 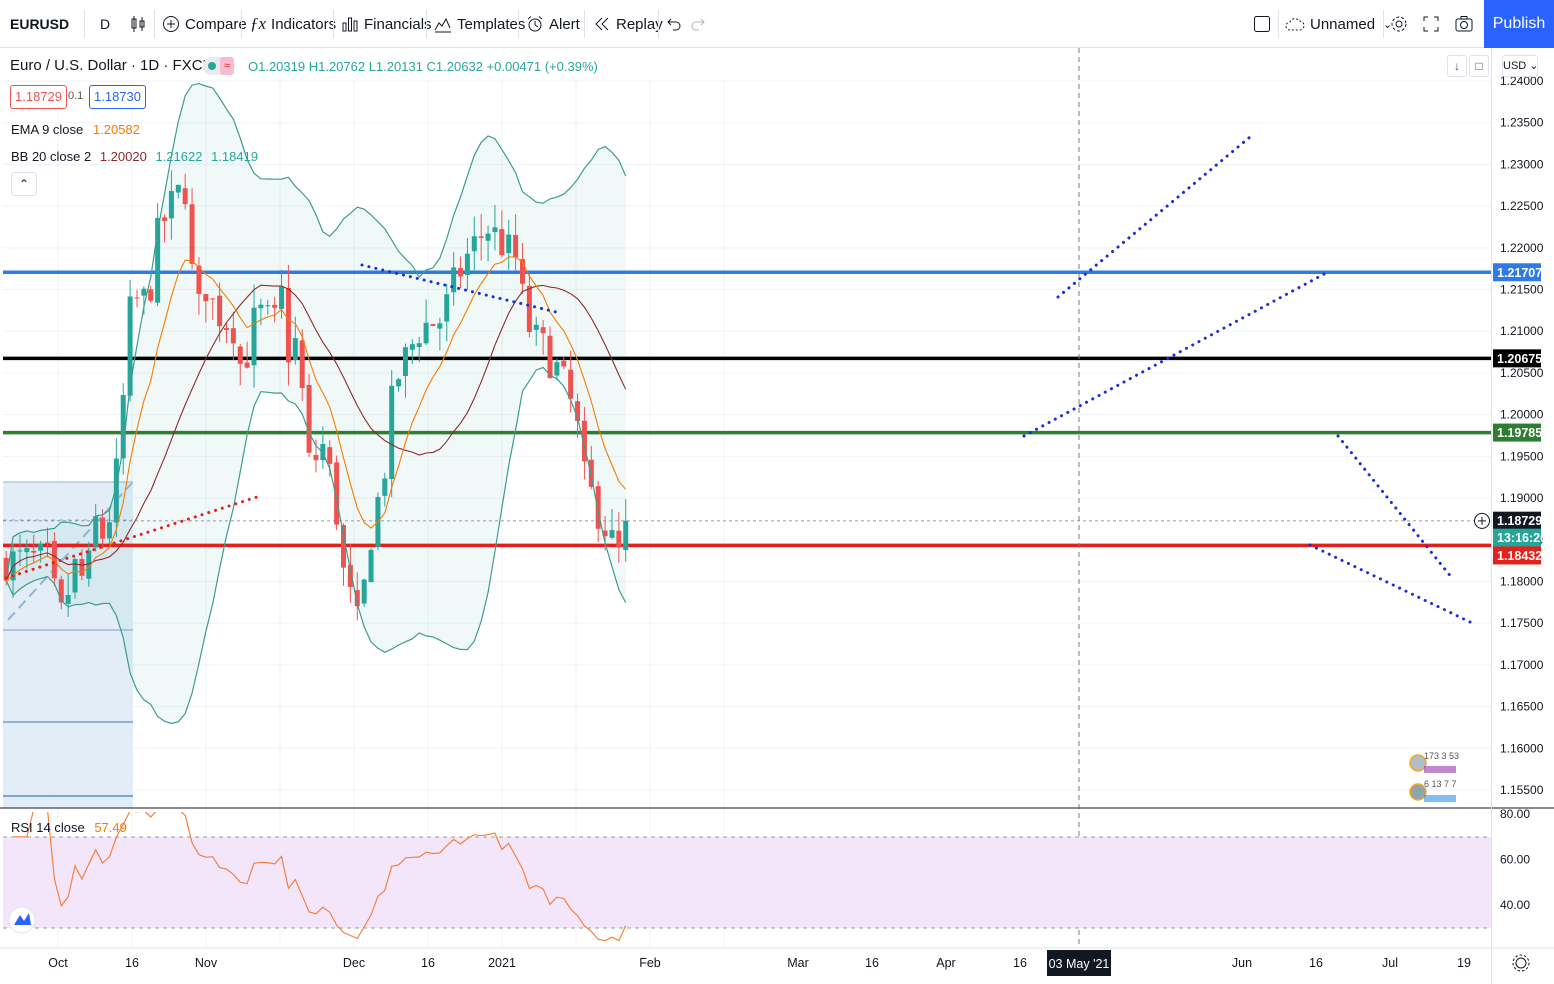 I want to click on redo-button, so click(x=700, y=24).